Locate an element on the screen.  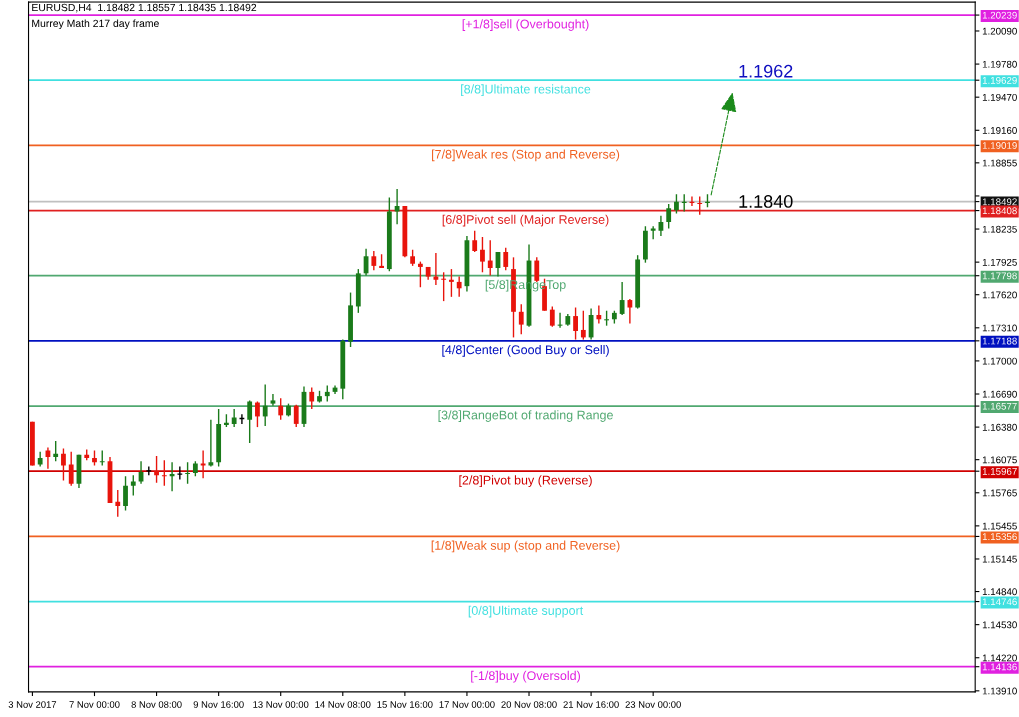
annotation: 1.1840 is located at coordinates (766, 201).